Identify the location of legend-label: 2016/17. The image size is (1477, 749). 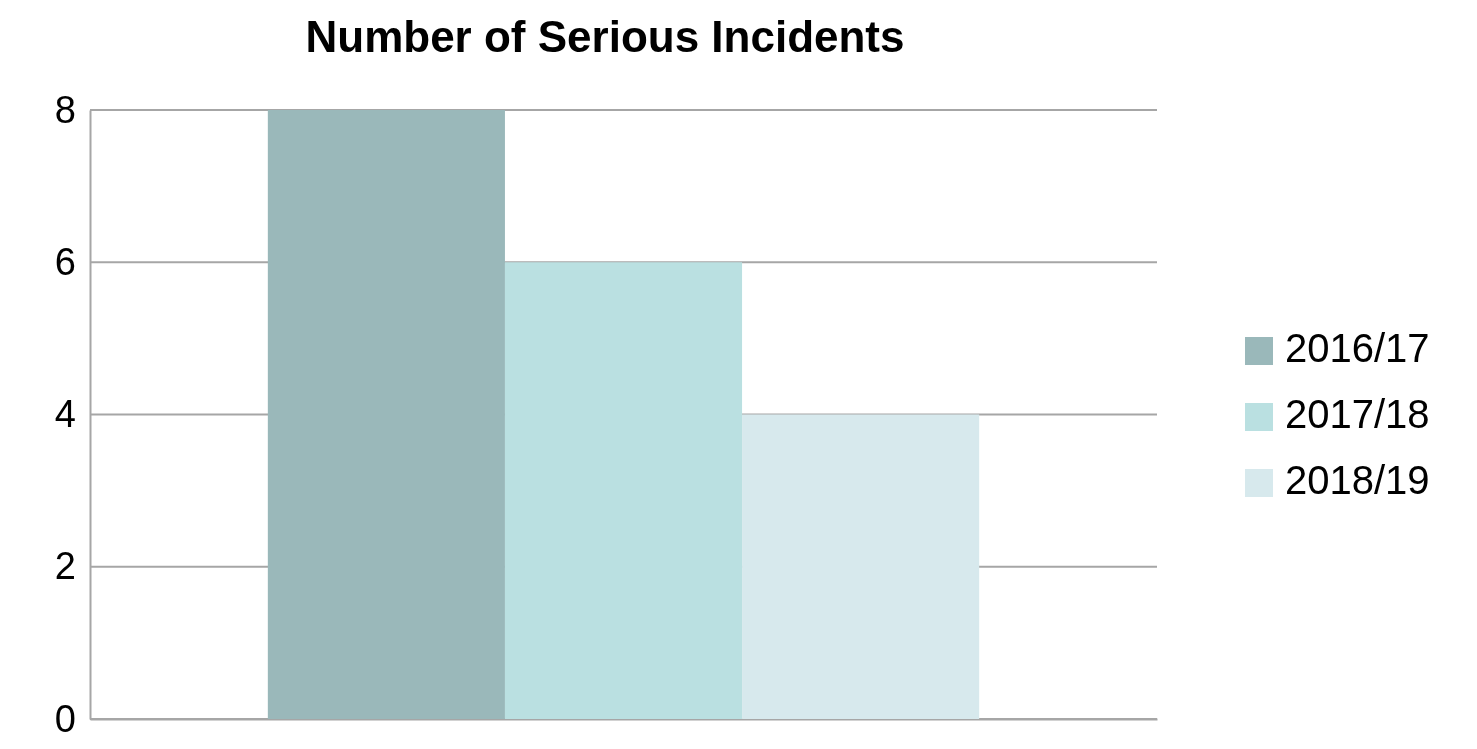
(1357, 347).